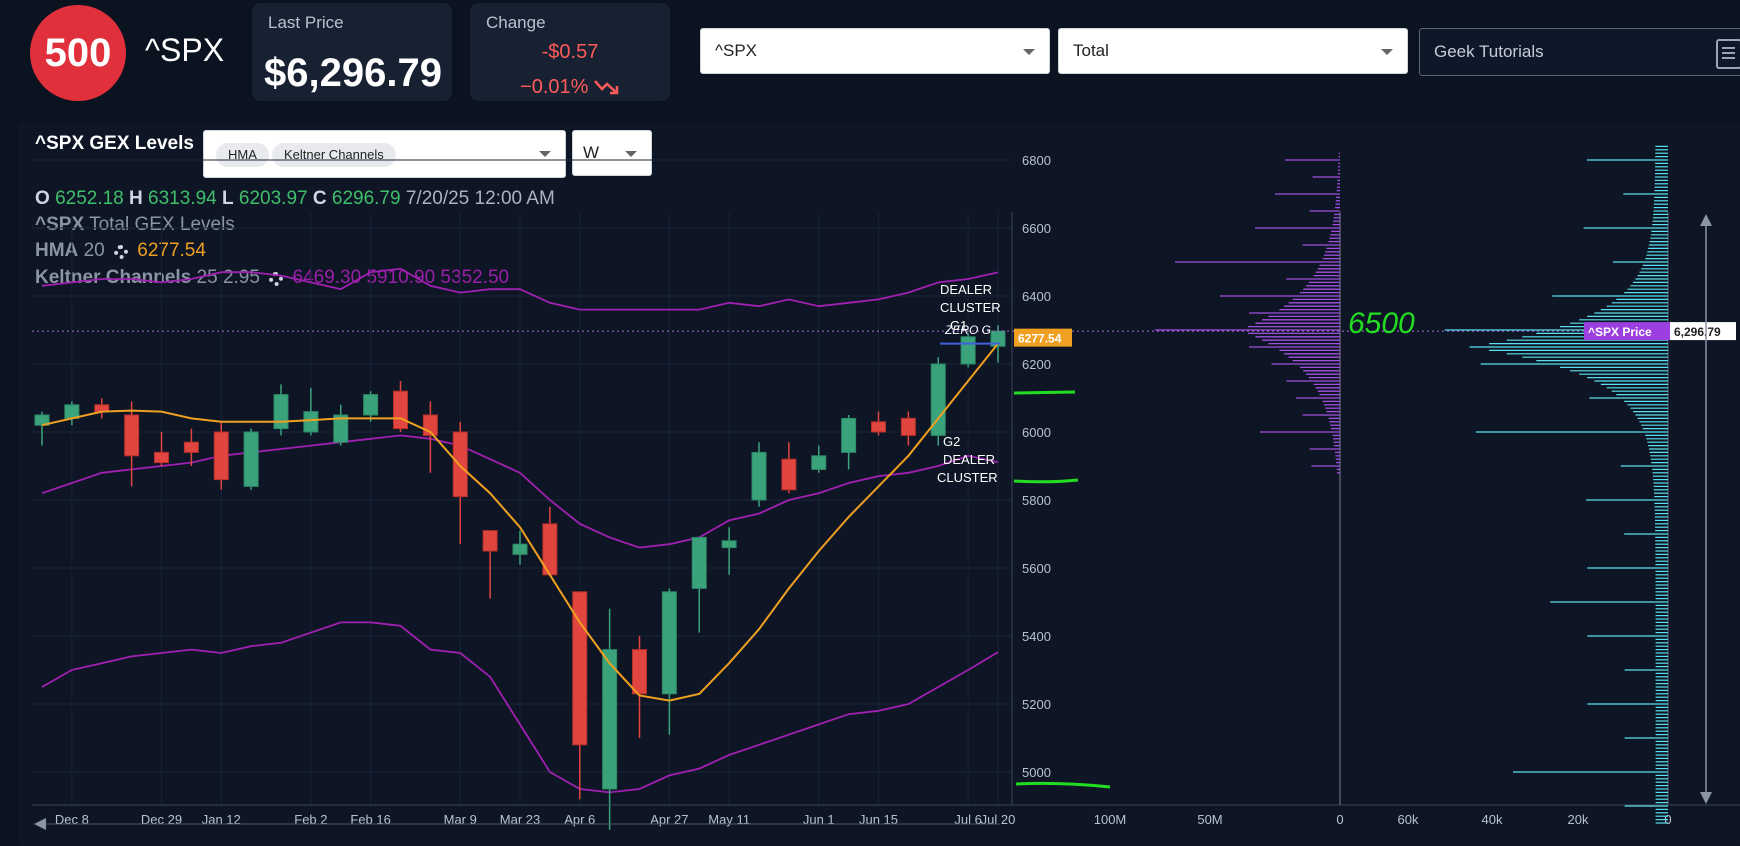 The image size is (1740, 846). What do you see at coordinates (228, 277) in the screenshot?
I see `keltner-params: 25 2.95` at bounding box center [228, 277].